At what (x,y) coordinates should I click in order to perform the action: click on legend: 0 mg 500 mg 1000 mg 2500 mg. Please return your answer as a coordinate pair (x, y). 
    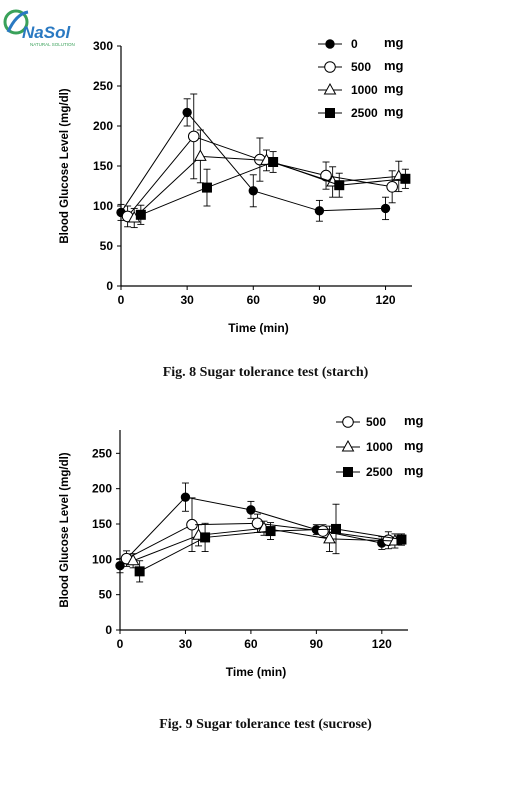
    Looking at the image, I should click on (361, 77).